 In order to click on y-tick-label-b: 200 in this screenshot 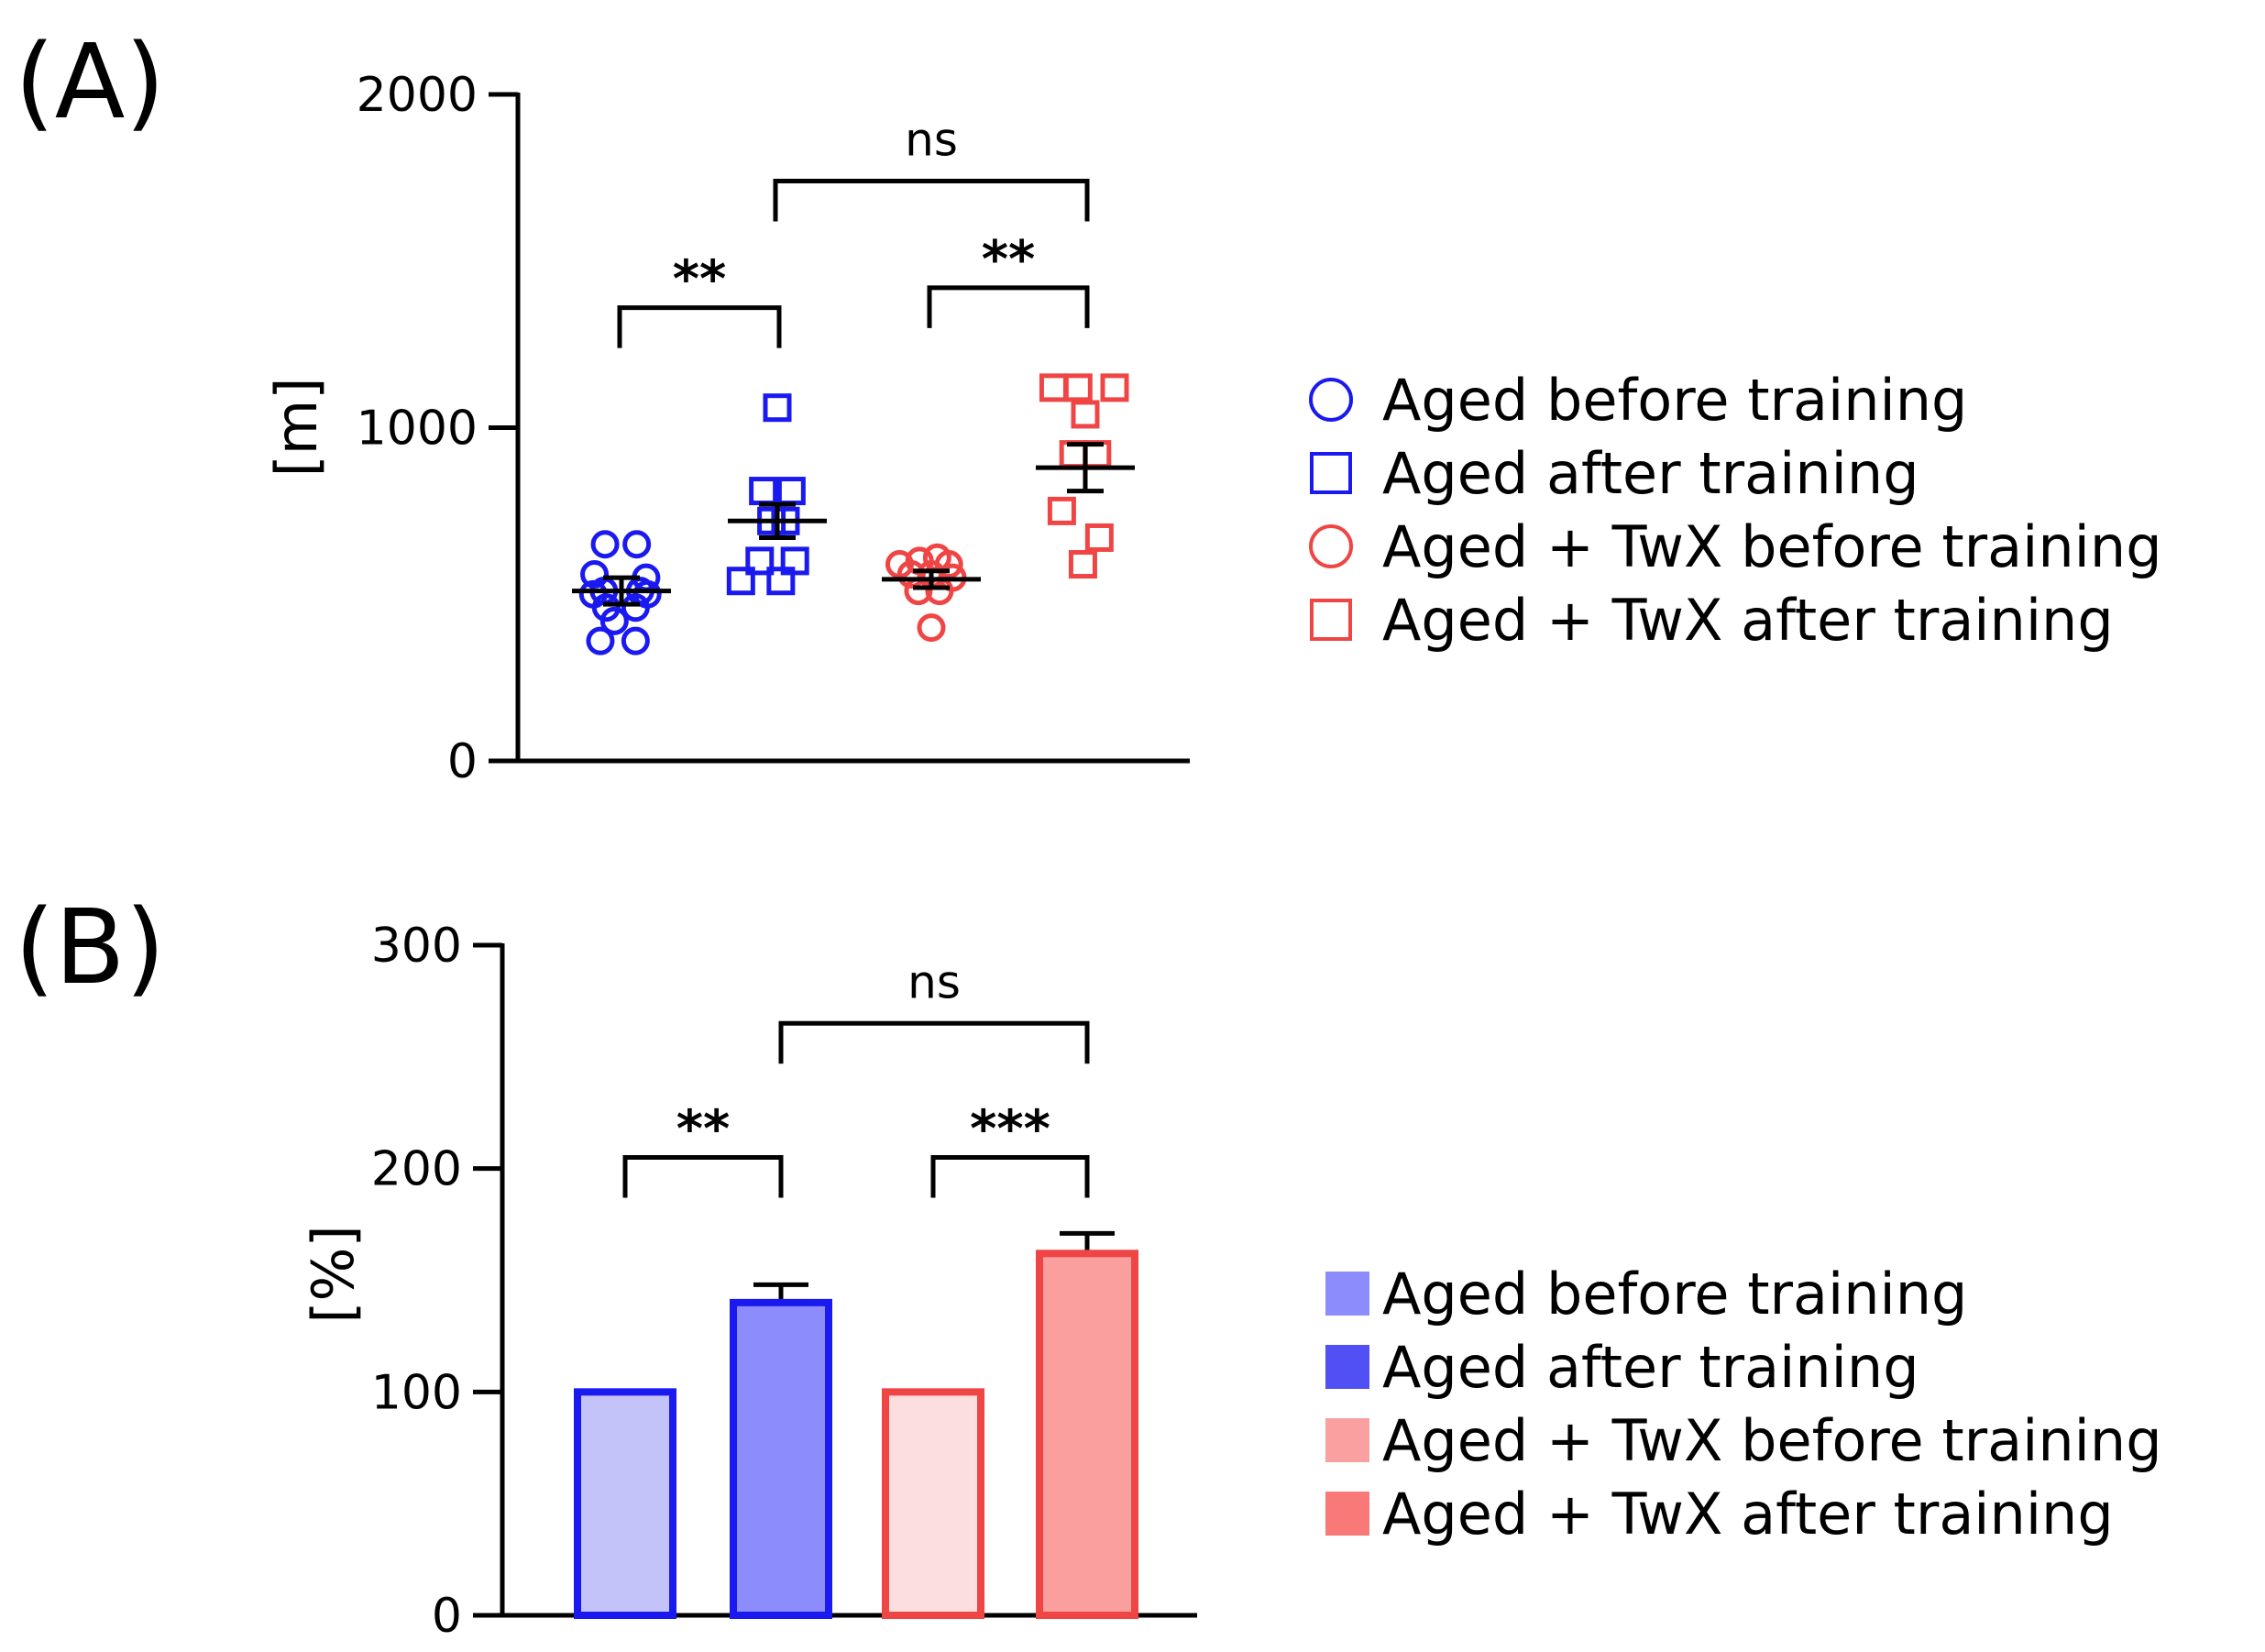, I will do `click(417, 1169)`.